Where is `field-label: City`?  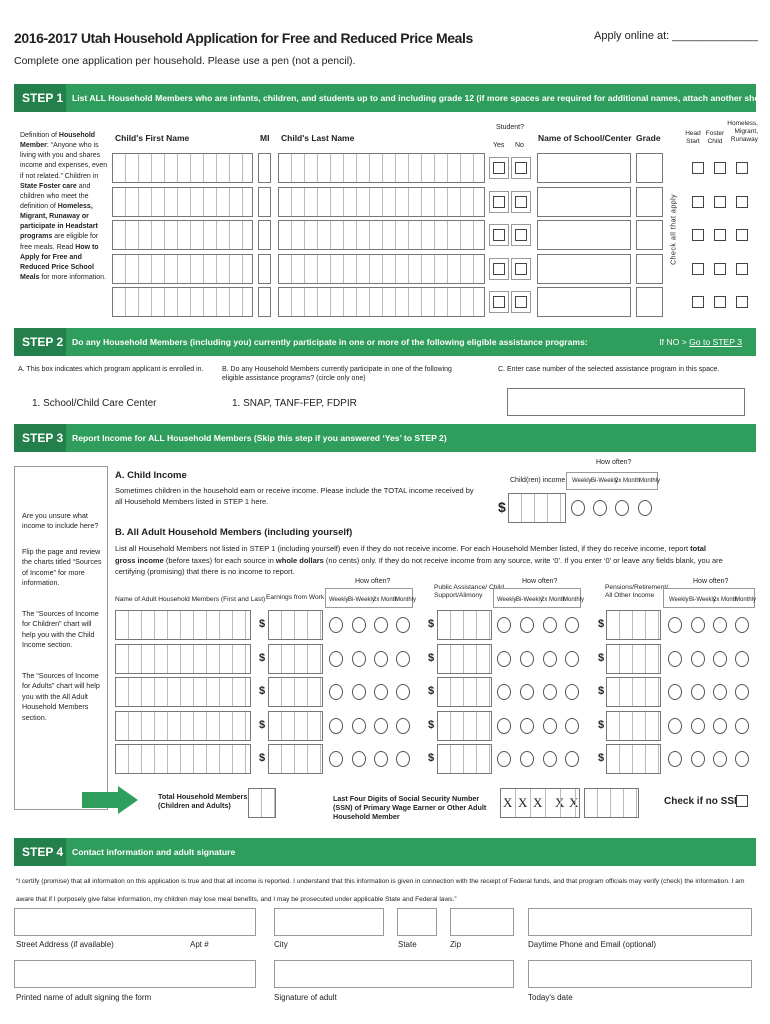
field-label: City is located at coordinates (281, 944).